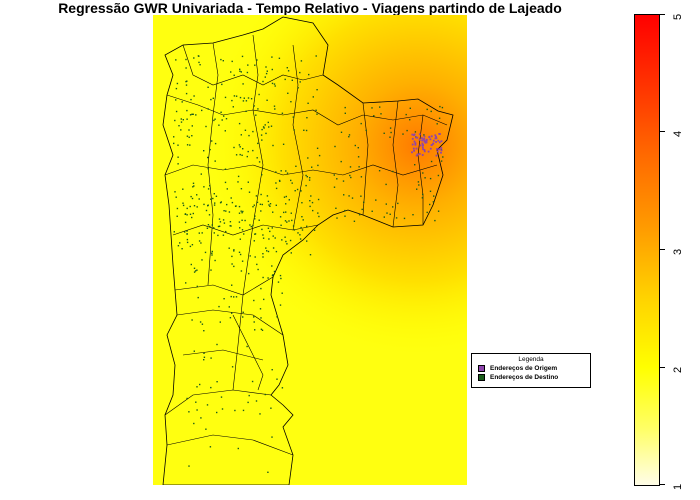 Image resolution: width=700 pixels, height=500 pixels. Describe the element at coordinates (524, 377) in the screenshot. I see `legend-item-destination-label: Endereços de Destino` at that location.